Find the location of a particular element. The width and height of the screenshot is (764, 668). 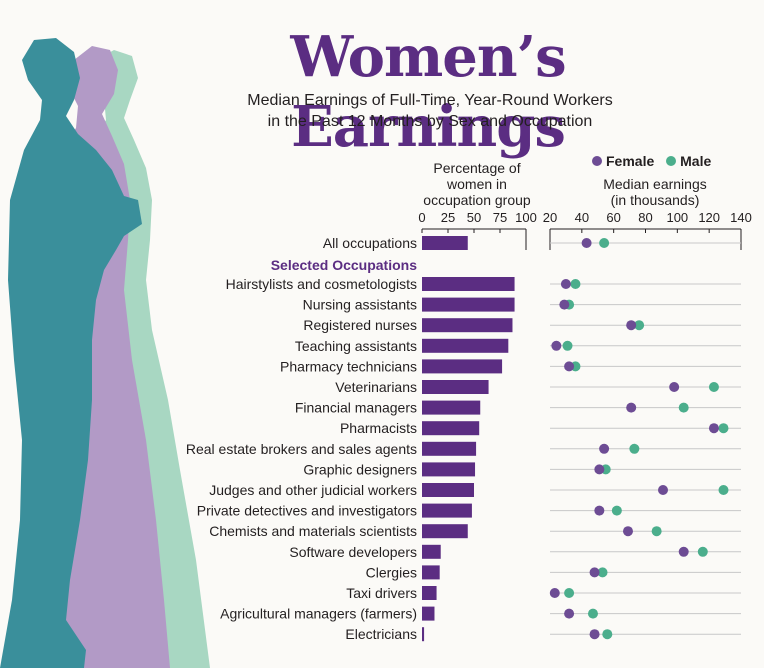

percent-tick-label: 75 is located at coordinates (500, 217).